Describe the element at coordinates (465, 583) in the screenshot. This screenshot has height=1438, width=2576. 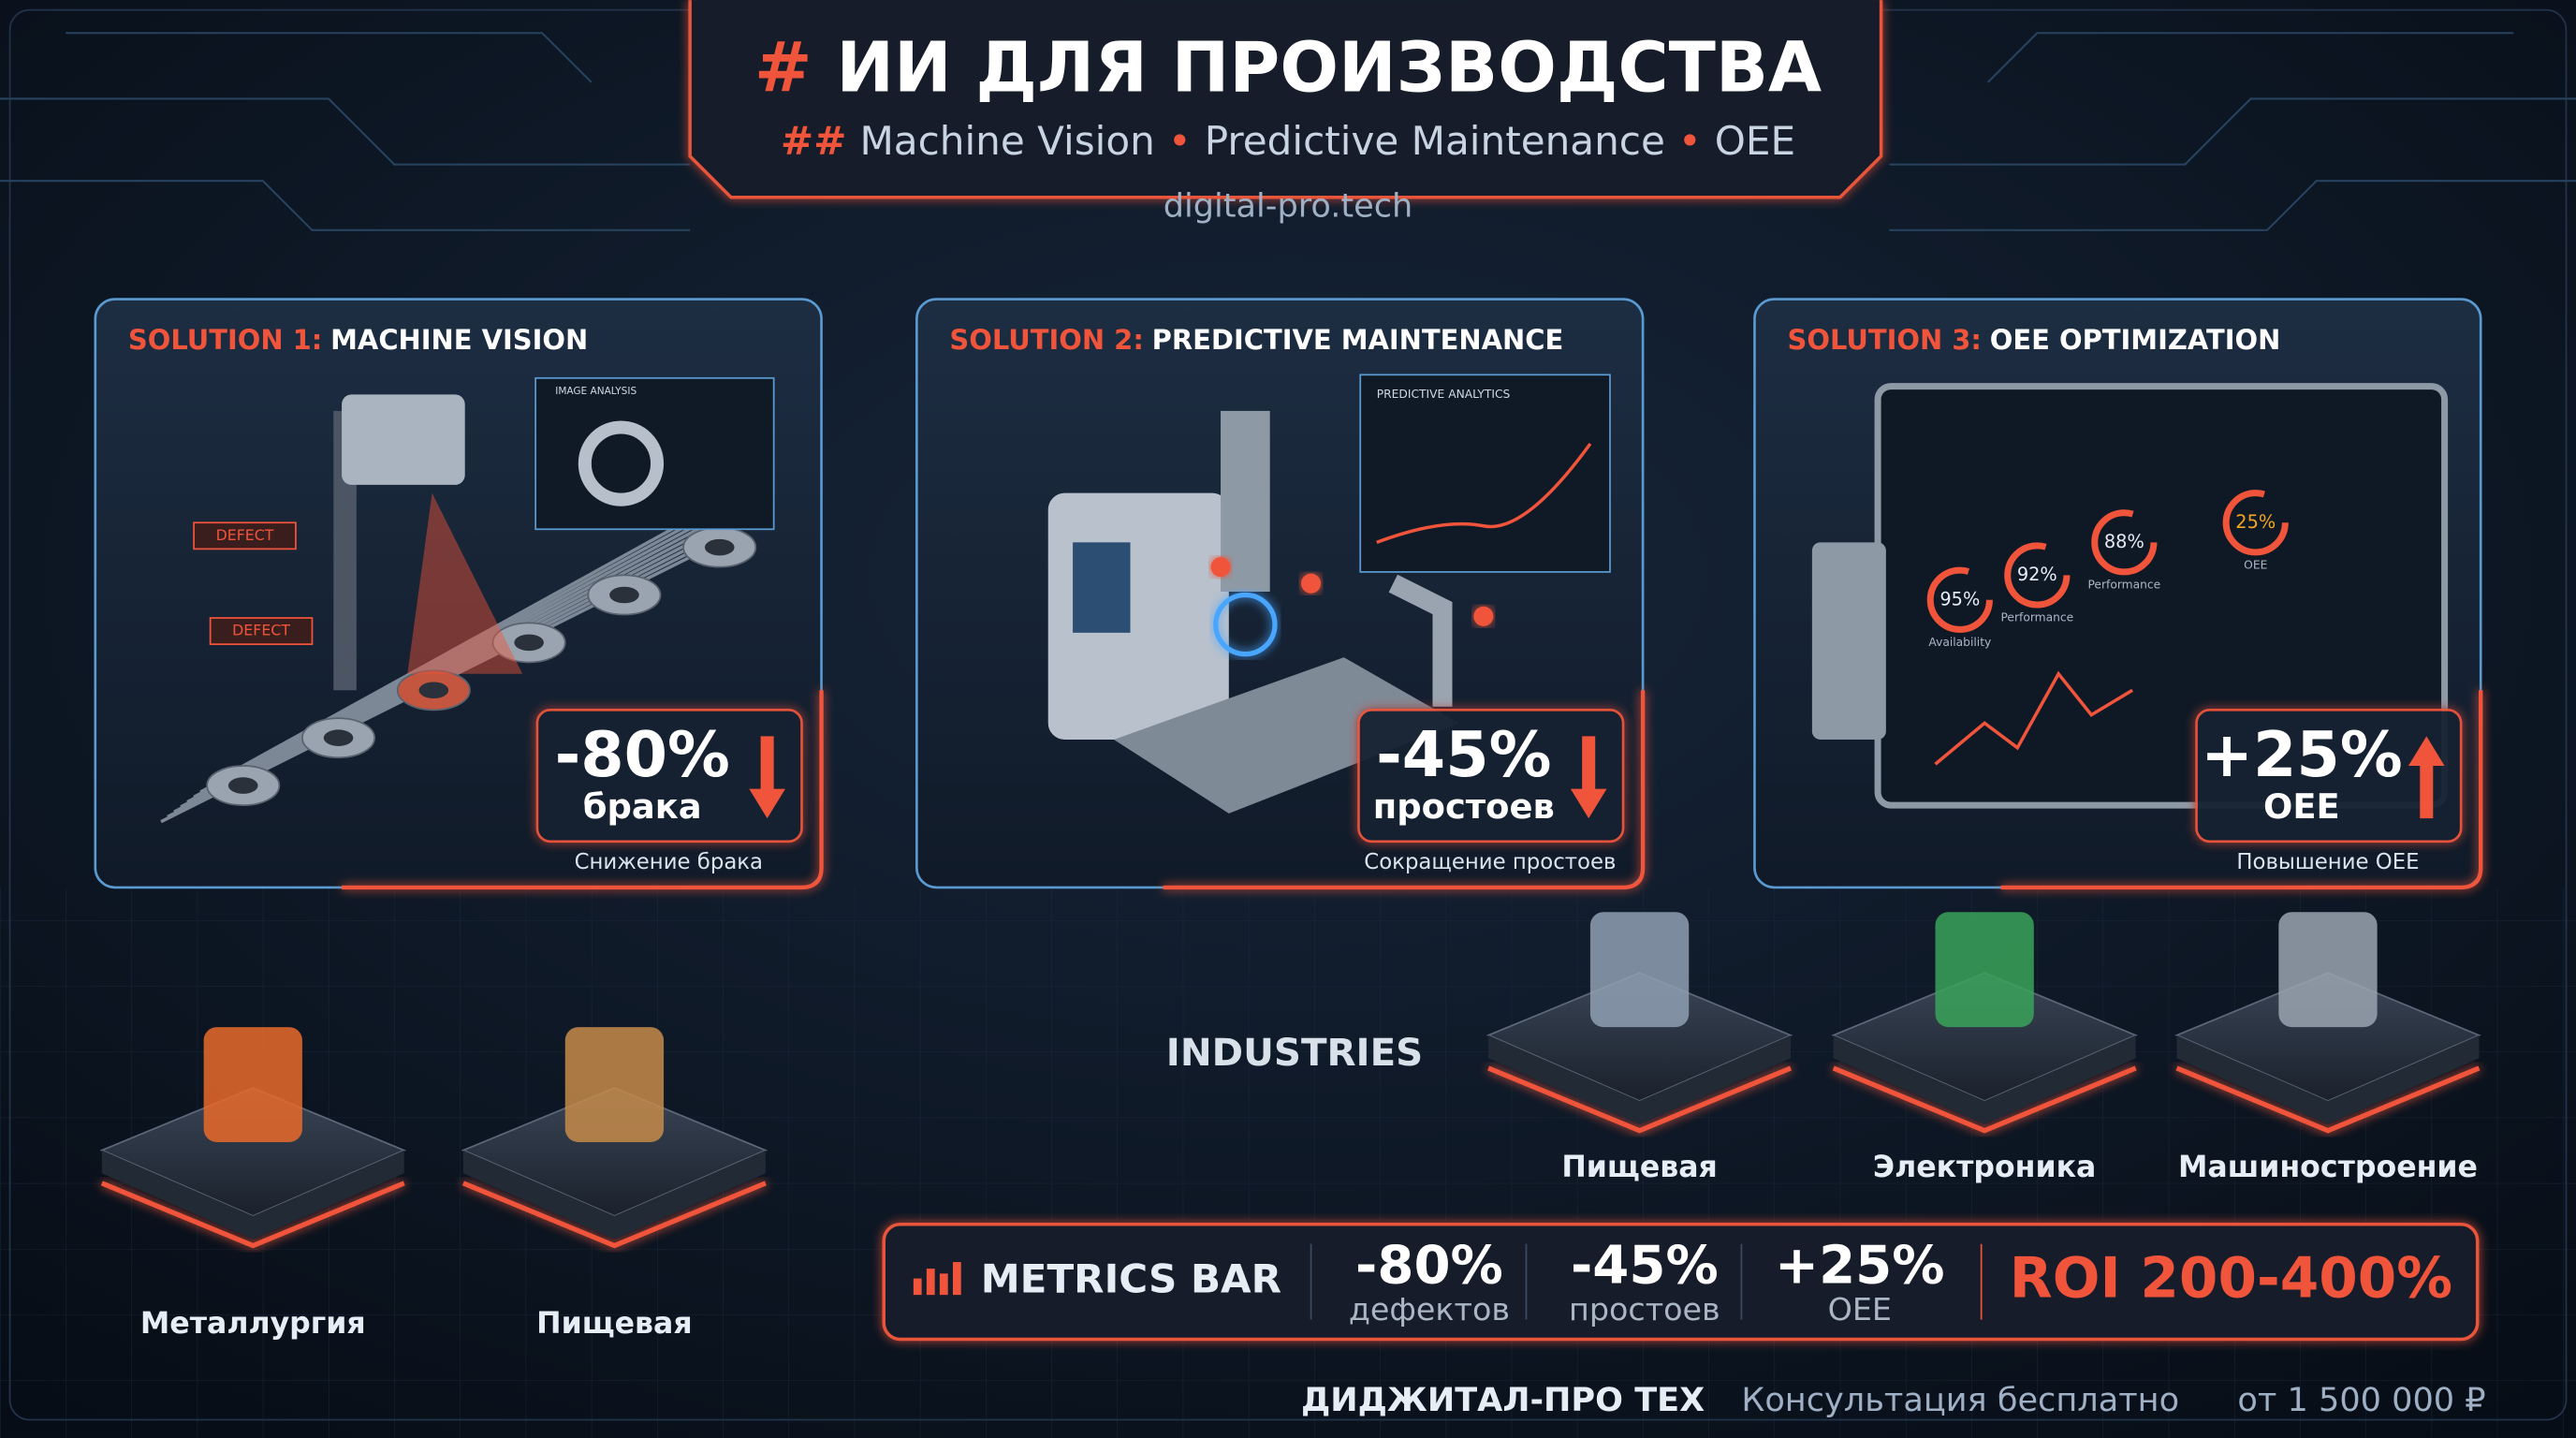
I see `laser` at that location.